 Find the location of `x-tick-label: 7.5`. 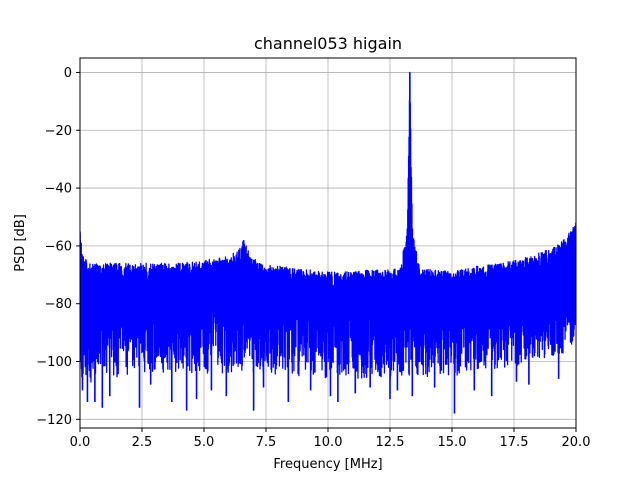

x-tick-label: 7.5 is located at coordinates (266, 442).